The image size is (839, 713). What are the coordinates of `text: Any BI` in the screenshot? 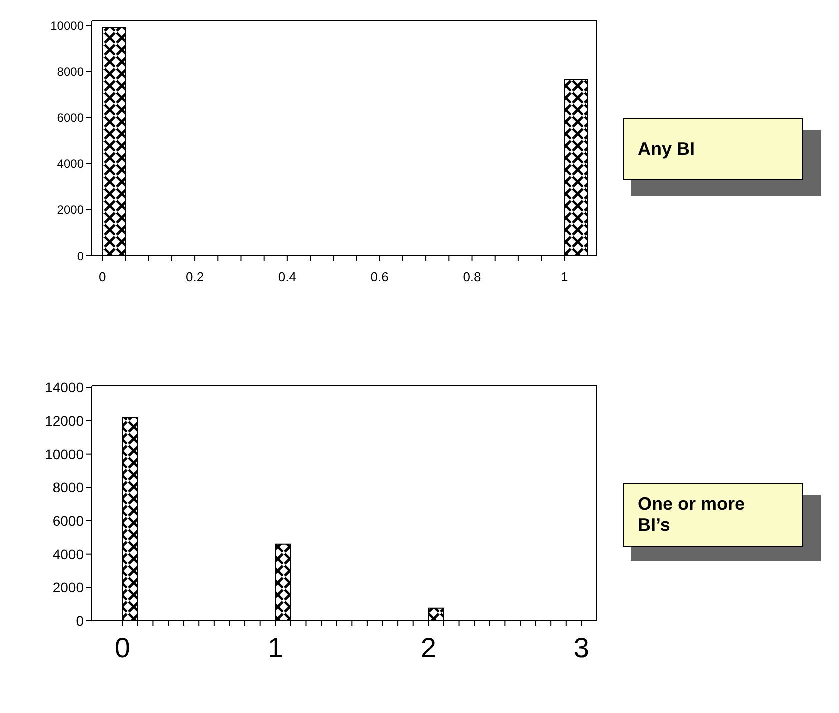 It's located at (667, 149).